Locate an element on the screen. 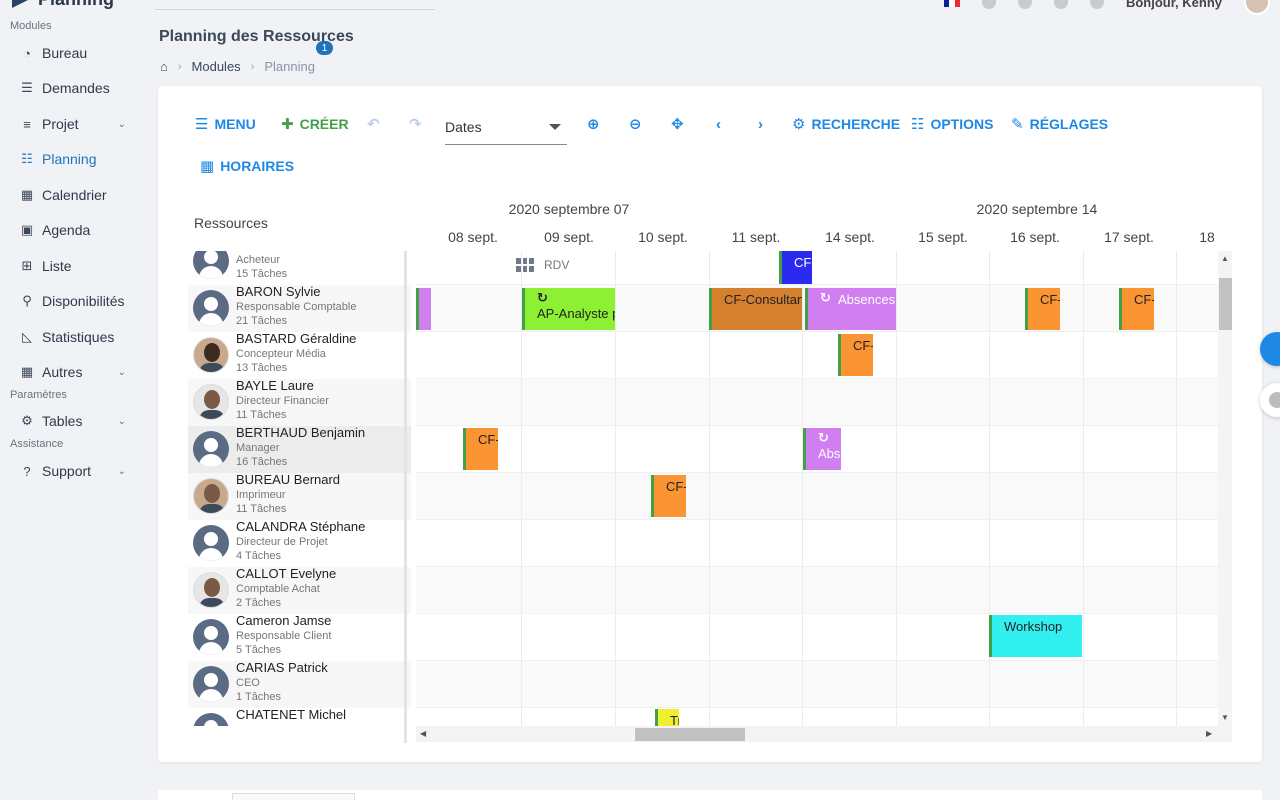 This screenshot has width=1280, height=800. resource-row: BUREAU Bernard Imprimeur 11 Tâches is located at coordinates (299, 496).